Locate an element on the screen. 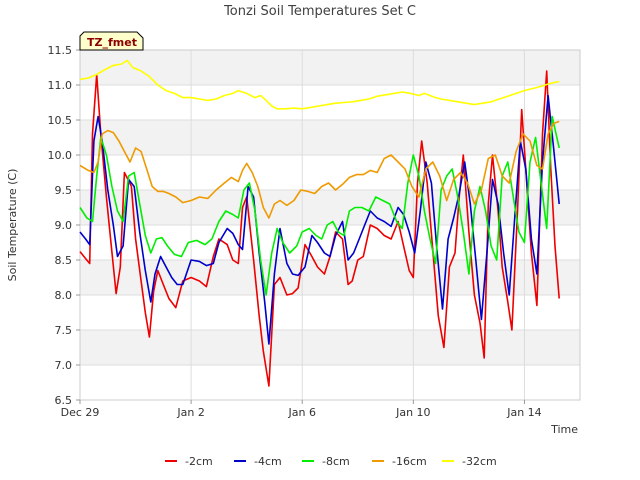 Image resolution: width=640 pixels, height=480 pixels. legend-label: -2cm is located at coordinates (199, 461).